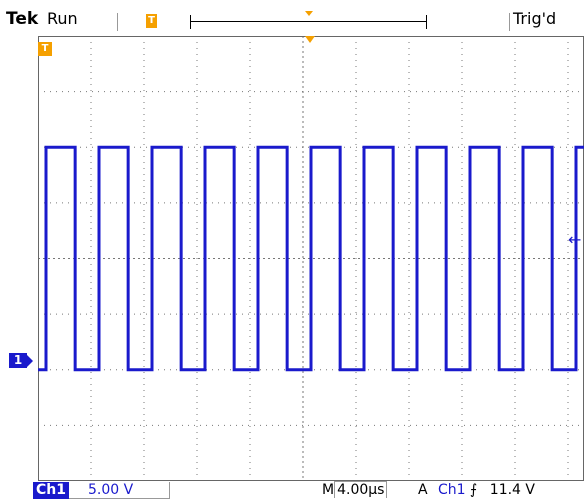 This screenshot has height=499, width=584. What do you see at coordinates (151, 21) in the screenshot?
I see `trigger-position-icon: T` at bounding box center [151, 21].